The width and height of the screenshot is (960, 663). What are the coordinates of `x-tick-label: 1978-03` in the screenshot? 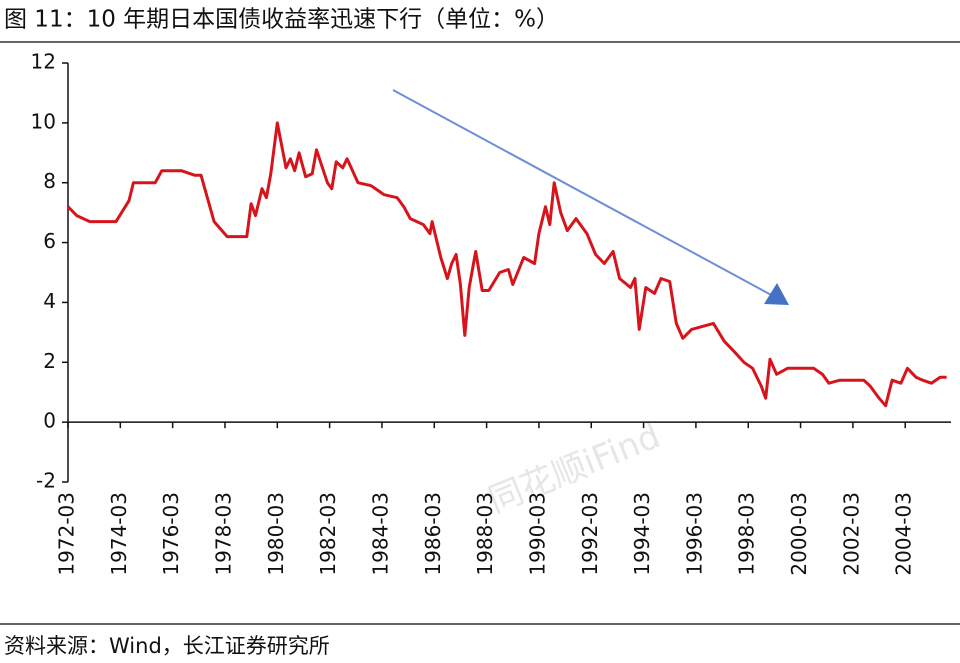 It's located at (223, 534).